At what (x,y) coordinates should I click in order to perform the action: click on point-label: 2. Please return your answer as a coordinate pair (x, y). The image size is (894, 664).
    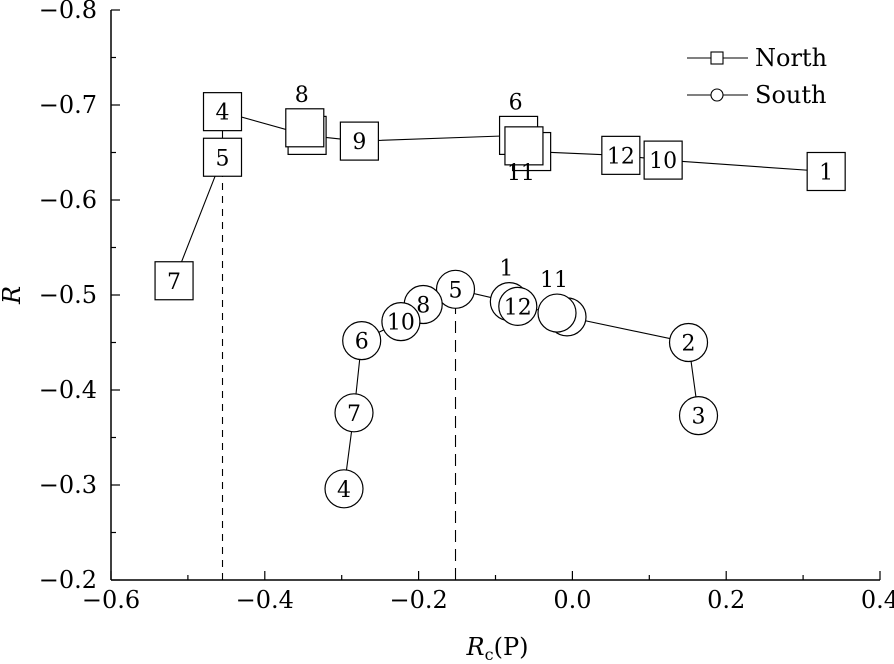
    Looking at the image, I should click on (689, 344).